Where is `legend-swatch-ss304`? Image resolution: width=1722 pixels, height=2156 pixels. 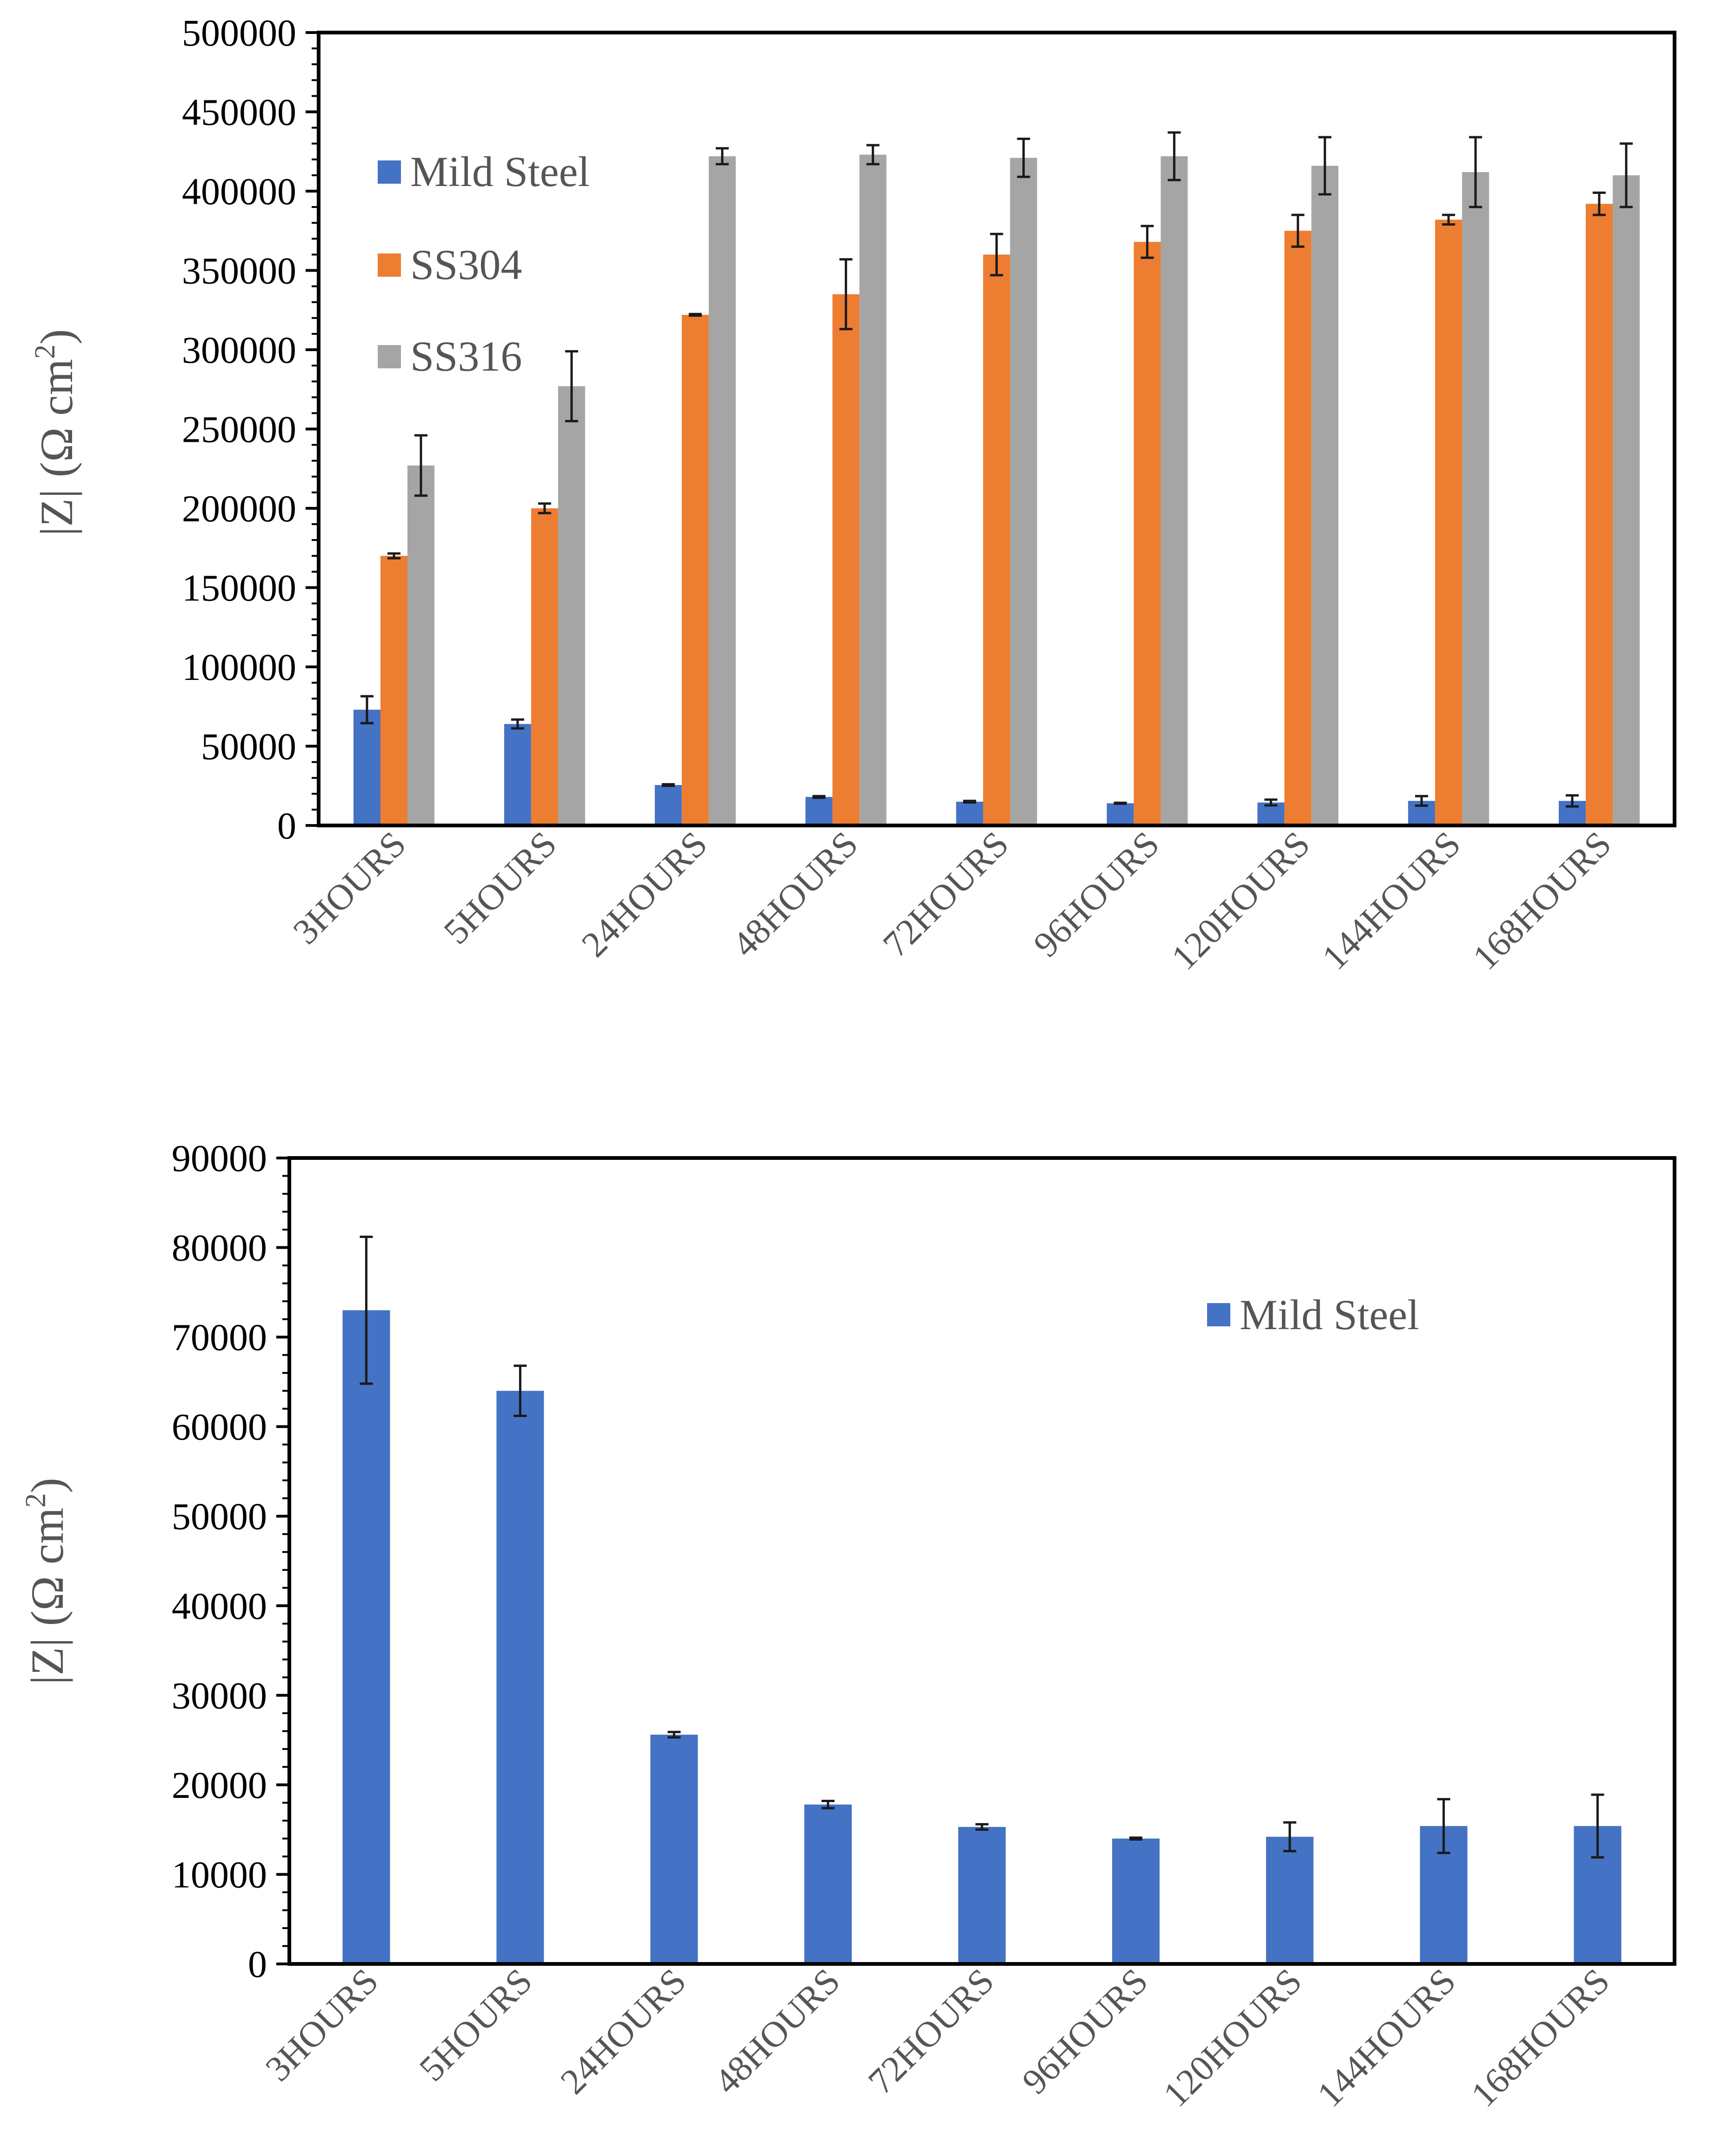
legend-swatch-ss304 is located at coordinates (389, 265).